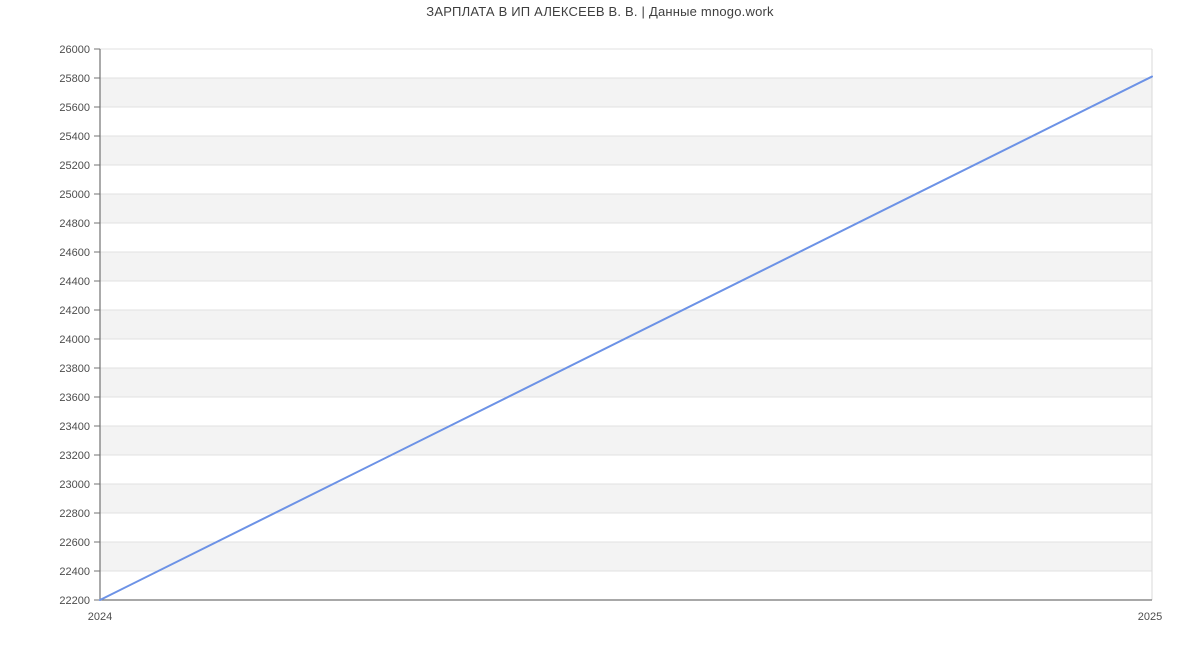  What do you see at coordinates (74, 50) in the screenshot?
I see `y-tick-label: 26000` at bounding box center [74, 50].